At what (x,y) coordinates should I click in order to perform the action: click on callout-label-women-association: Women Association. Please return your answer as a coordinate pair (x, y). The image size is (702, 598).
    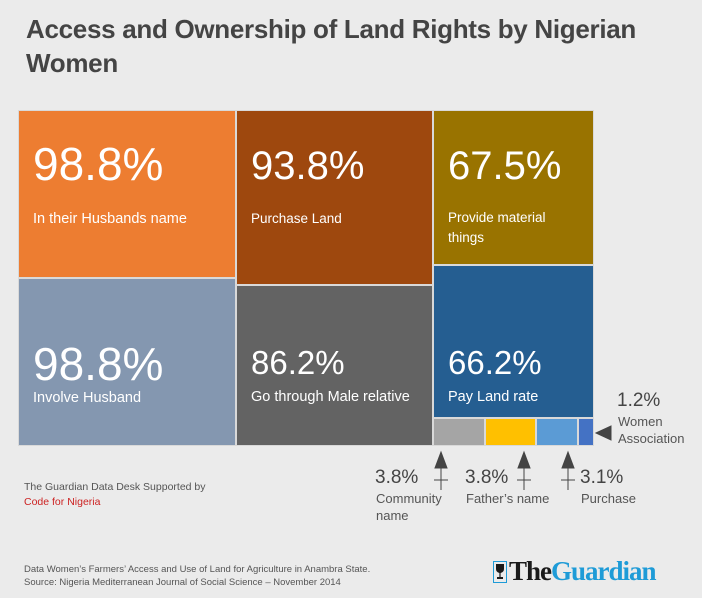
    Looking at the image, I should click on (651, 430).